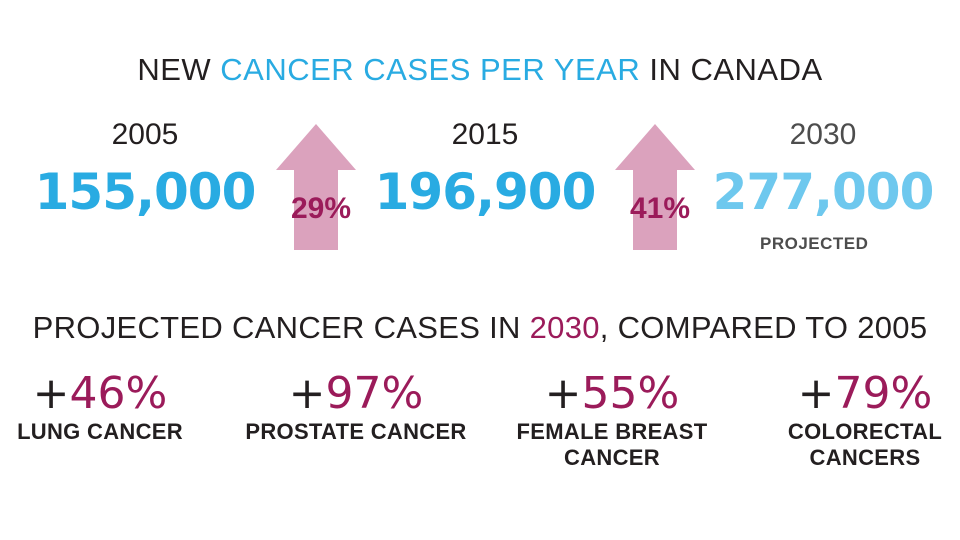 This screenshot has height=540, width=960. I want to click on subtitle-part2: , COMPARED TO 2005, so click(763, 327).